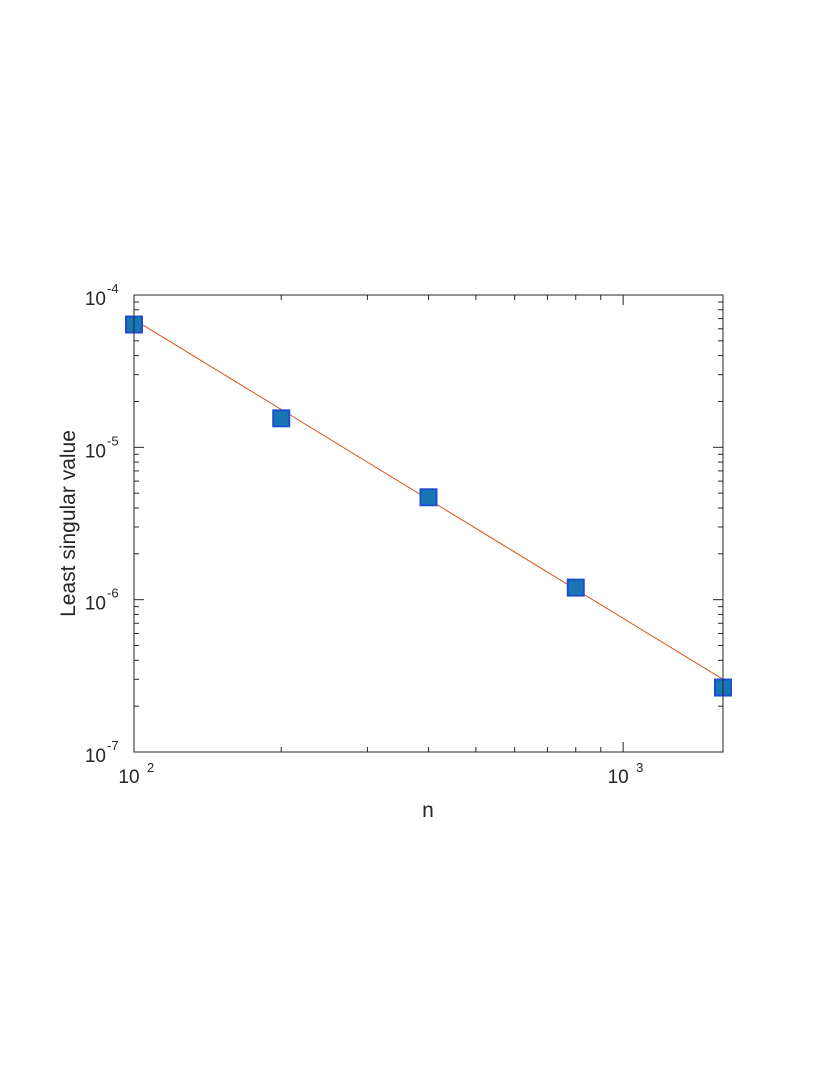 This screenshot has height=1080, width=830. I want to click on y-tick-exponent: -6, so click(113, 593).